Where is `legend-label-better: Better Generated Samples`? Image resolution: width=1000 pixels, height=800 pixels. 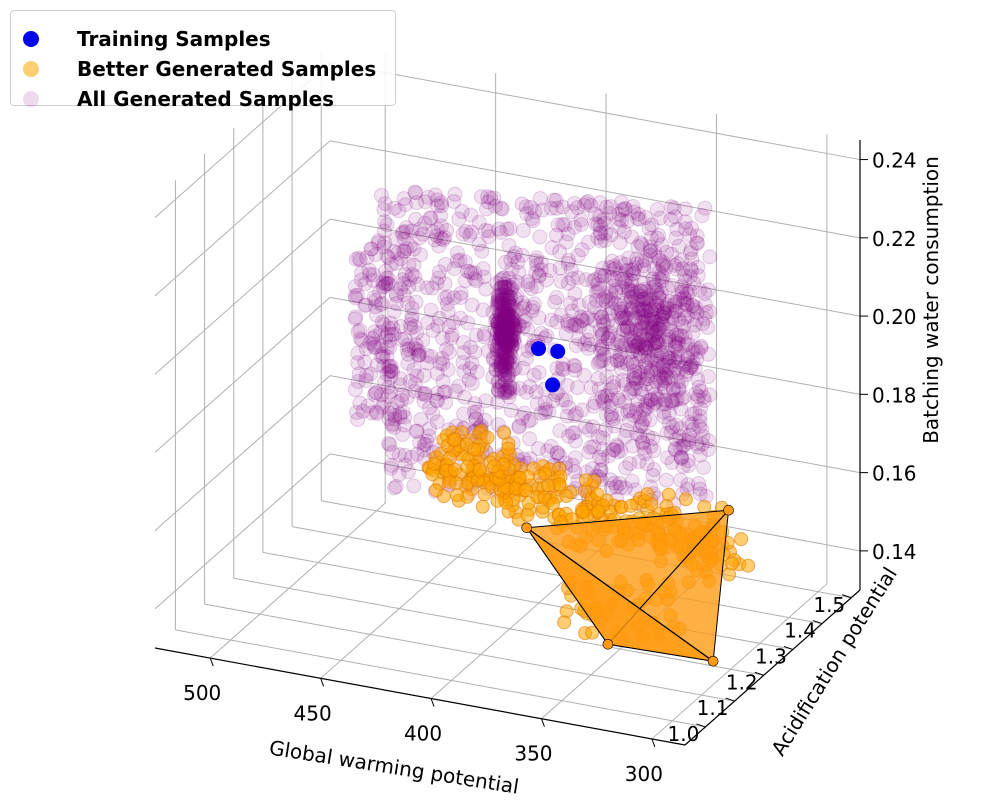 legend-label-better: Better Generated Samples is located at coordinates (227, 69).